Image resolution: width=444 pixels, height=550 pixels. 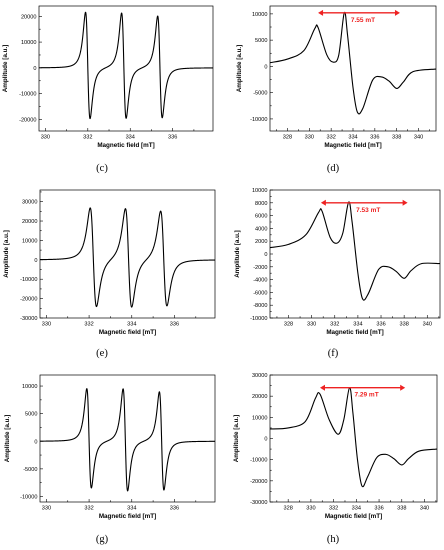 What do you see at coordinates (396, 138) in the screenshot?
I see `x-tick-label: 338` at bounding box center [396, 138].